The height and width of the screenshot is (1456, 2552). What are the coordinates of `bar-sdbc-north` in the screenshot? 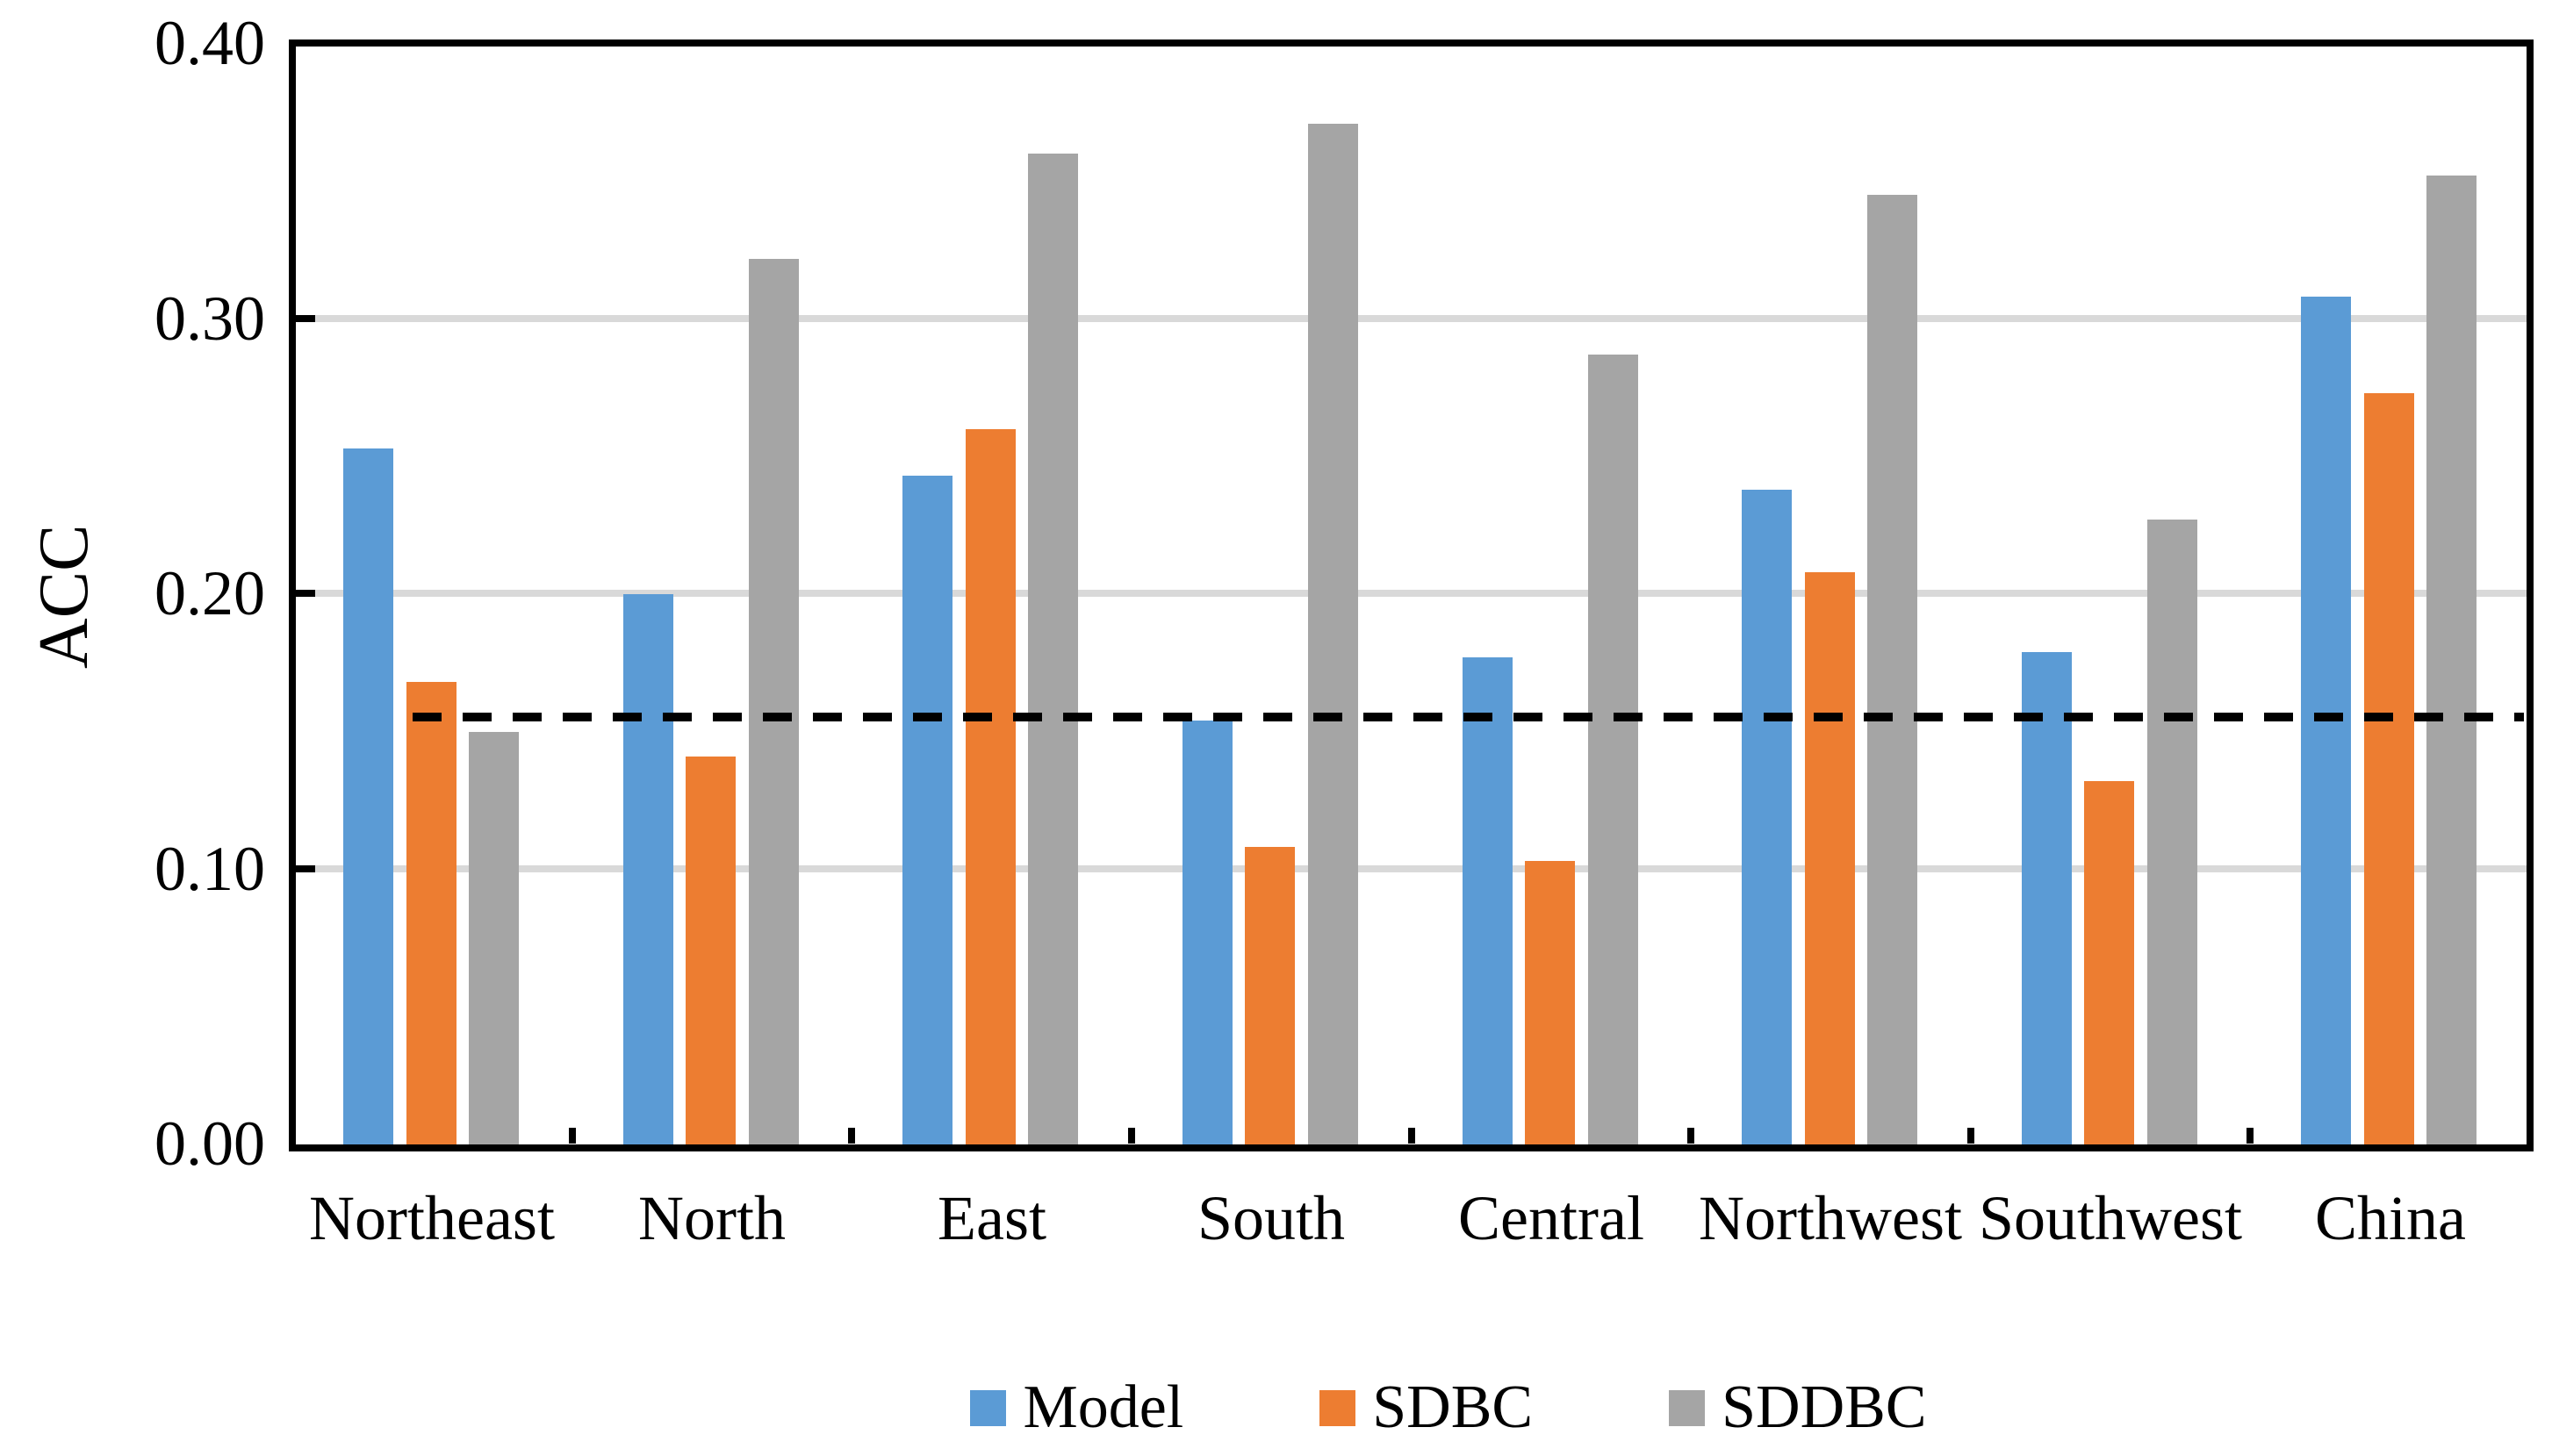 It's located at (711, 950).